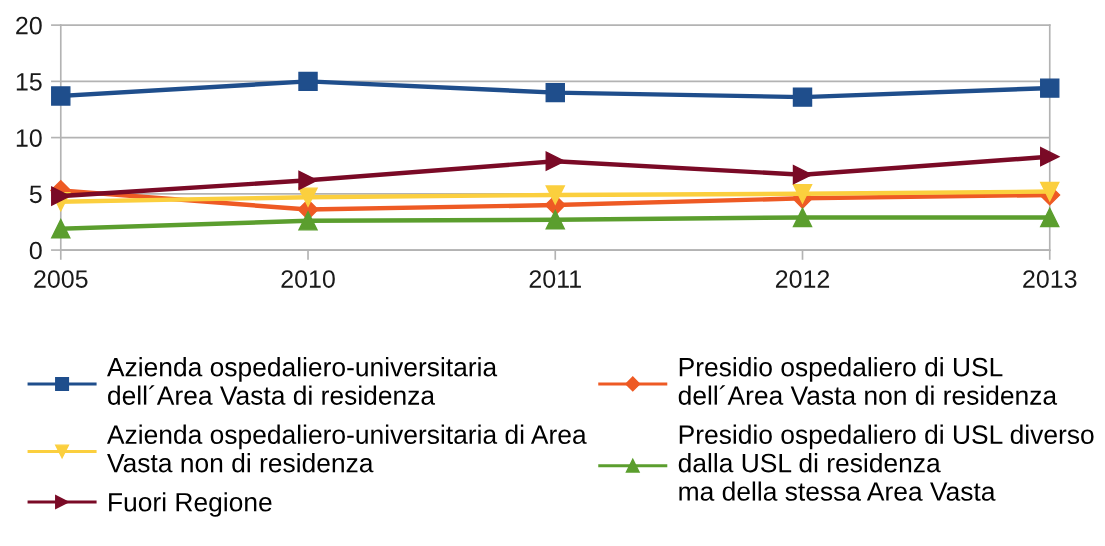 The image size is (1105, 546). What do you see at coordinates (302, 381) in the screenshot?
I see `legend-label: Azienda ospedaliero-universitaria dell´Area Vasta di residenza` at bounding box center [302, 381].